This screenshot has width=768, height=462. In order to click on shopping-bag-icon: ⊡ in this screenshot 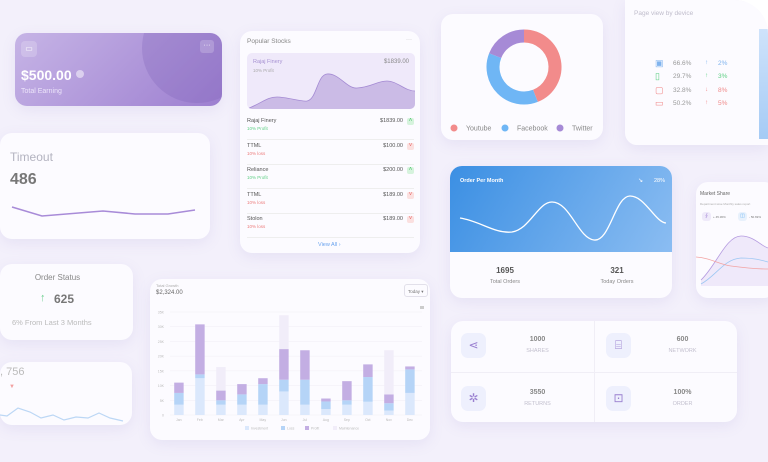, I will do `click(618, 398)`.